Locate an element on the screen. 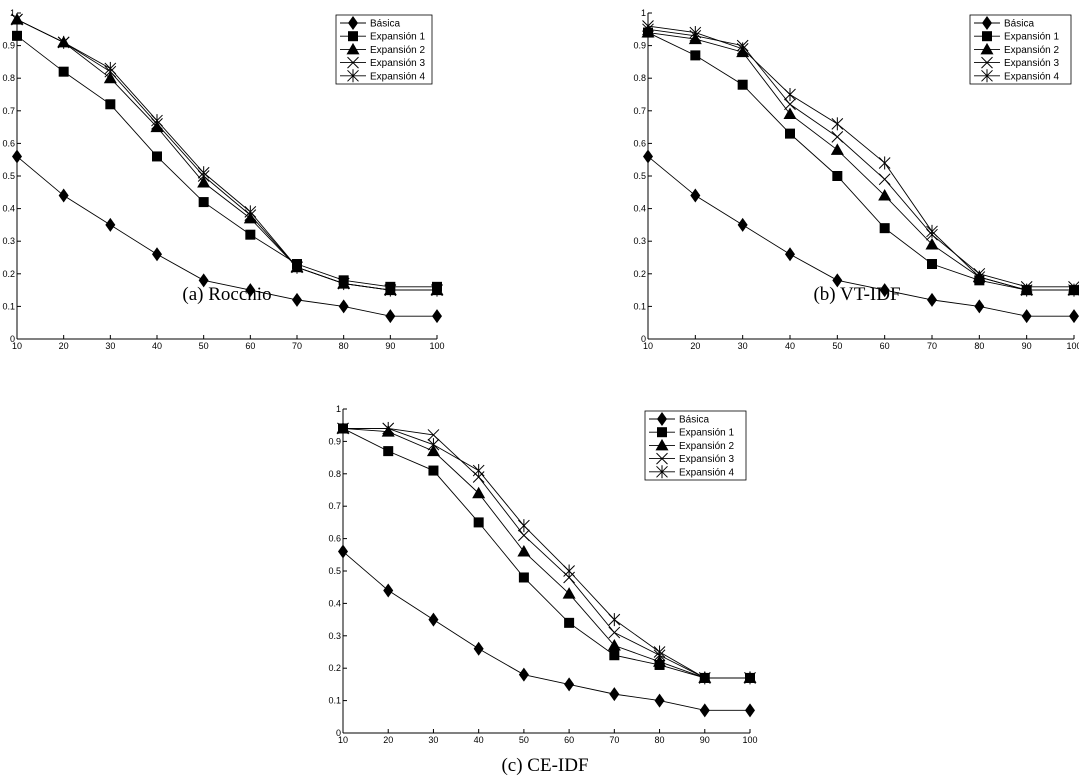  y-tick-label: 0.5 is located at coordinates (8, 176).